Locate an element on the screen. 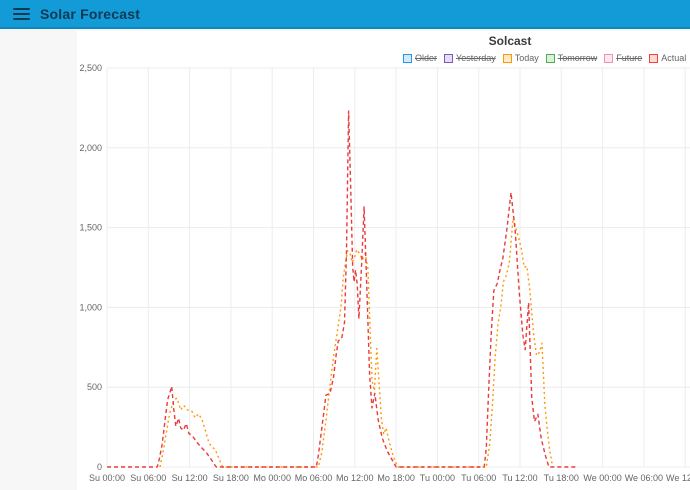  legend-label: Yesterday is located at coordinates (476, 58).